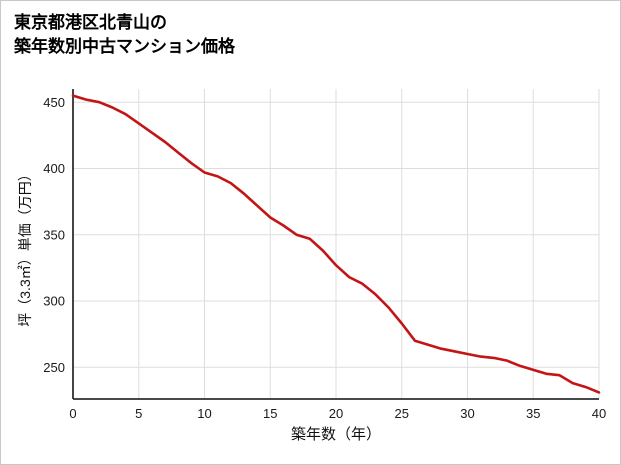  I want to click on x-tick-label: 40, so click(599, 413).